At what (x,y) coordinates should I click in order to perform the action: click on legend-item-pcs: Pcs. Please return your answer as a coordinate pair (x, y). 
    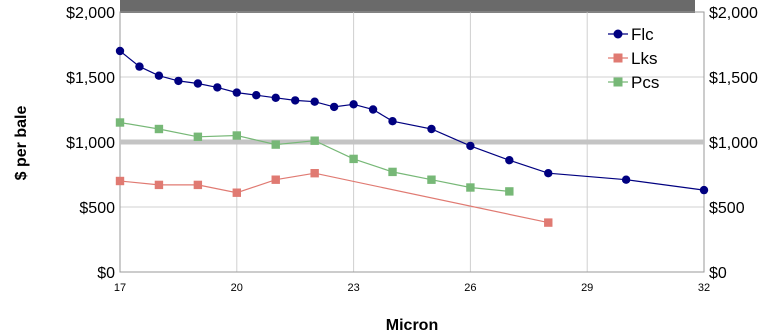
    Looking at the image, I should click on (633, 82).